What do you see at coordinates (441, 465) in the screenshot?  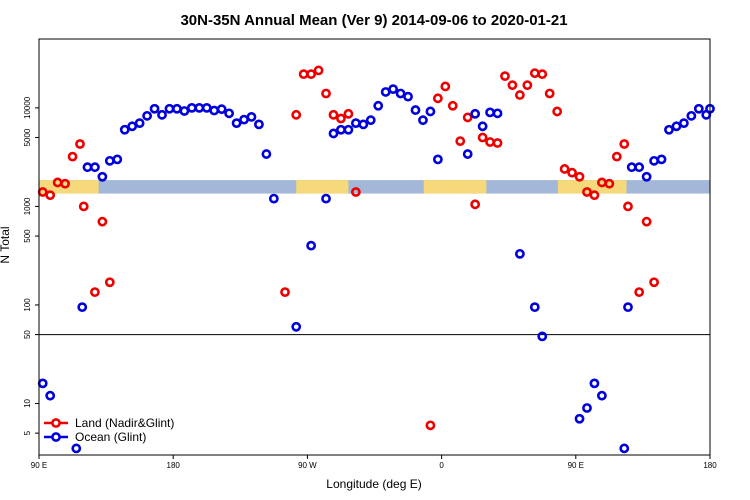 I see `x-tick-label: 0` at bounding box center [441, 465].